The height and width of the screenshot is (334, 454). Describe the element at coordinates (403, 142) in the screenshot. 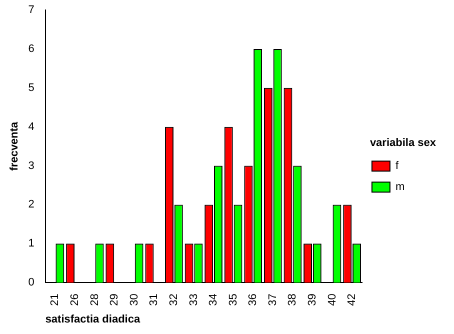

I see `legend-title: variabila sex` at that location.